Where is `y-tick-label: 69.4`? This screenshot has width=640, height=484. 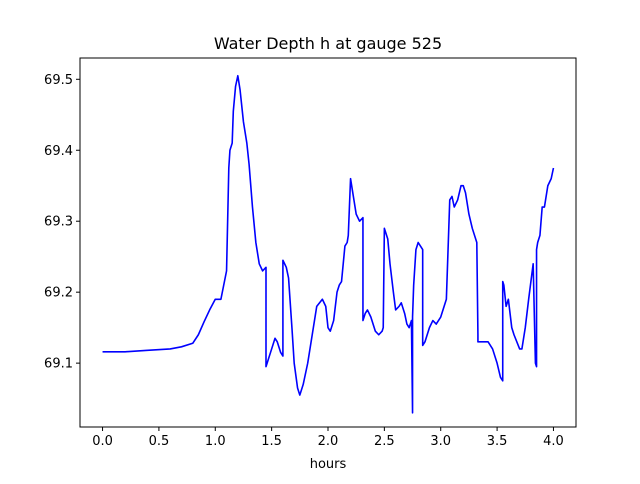
y-tick-label: 69.4 is located at coordinates (58, 151).